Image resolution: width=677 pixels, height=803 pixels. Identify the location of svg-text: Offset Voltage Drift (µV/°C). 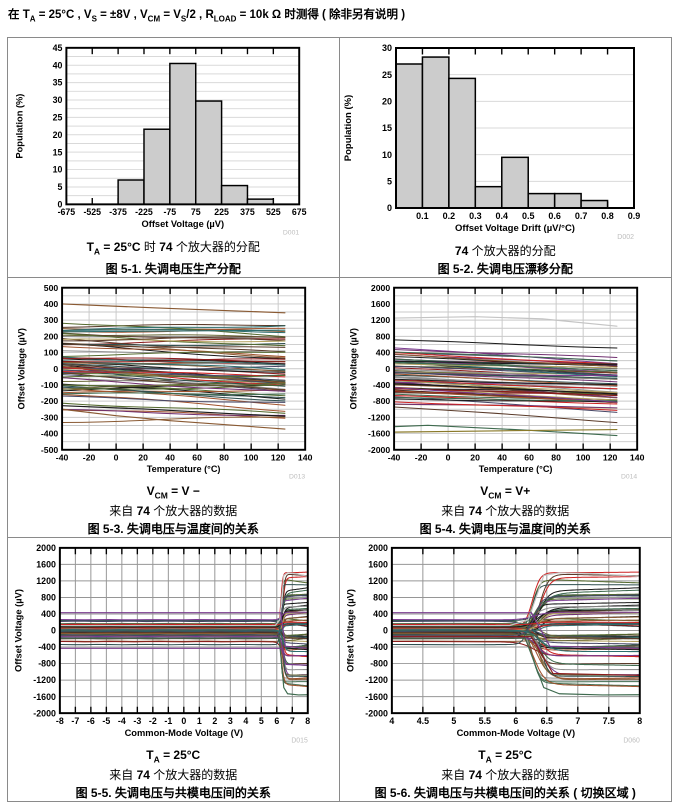
(515, 228).